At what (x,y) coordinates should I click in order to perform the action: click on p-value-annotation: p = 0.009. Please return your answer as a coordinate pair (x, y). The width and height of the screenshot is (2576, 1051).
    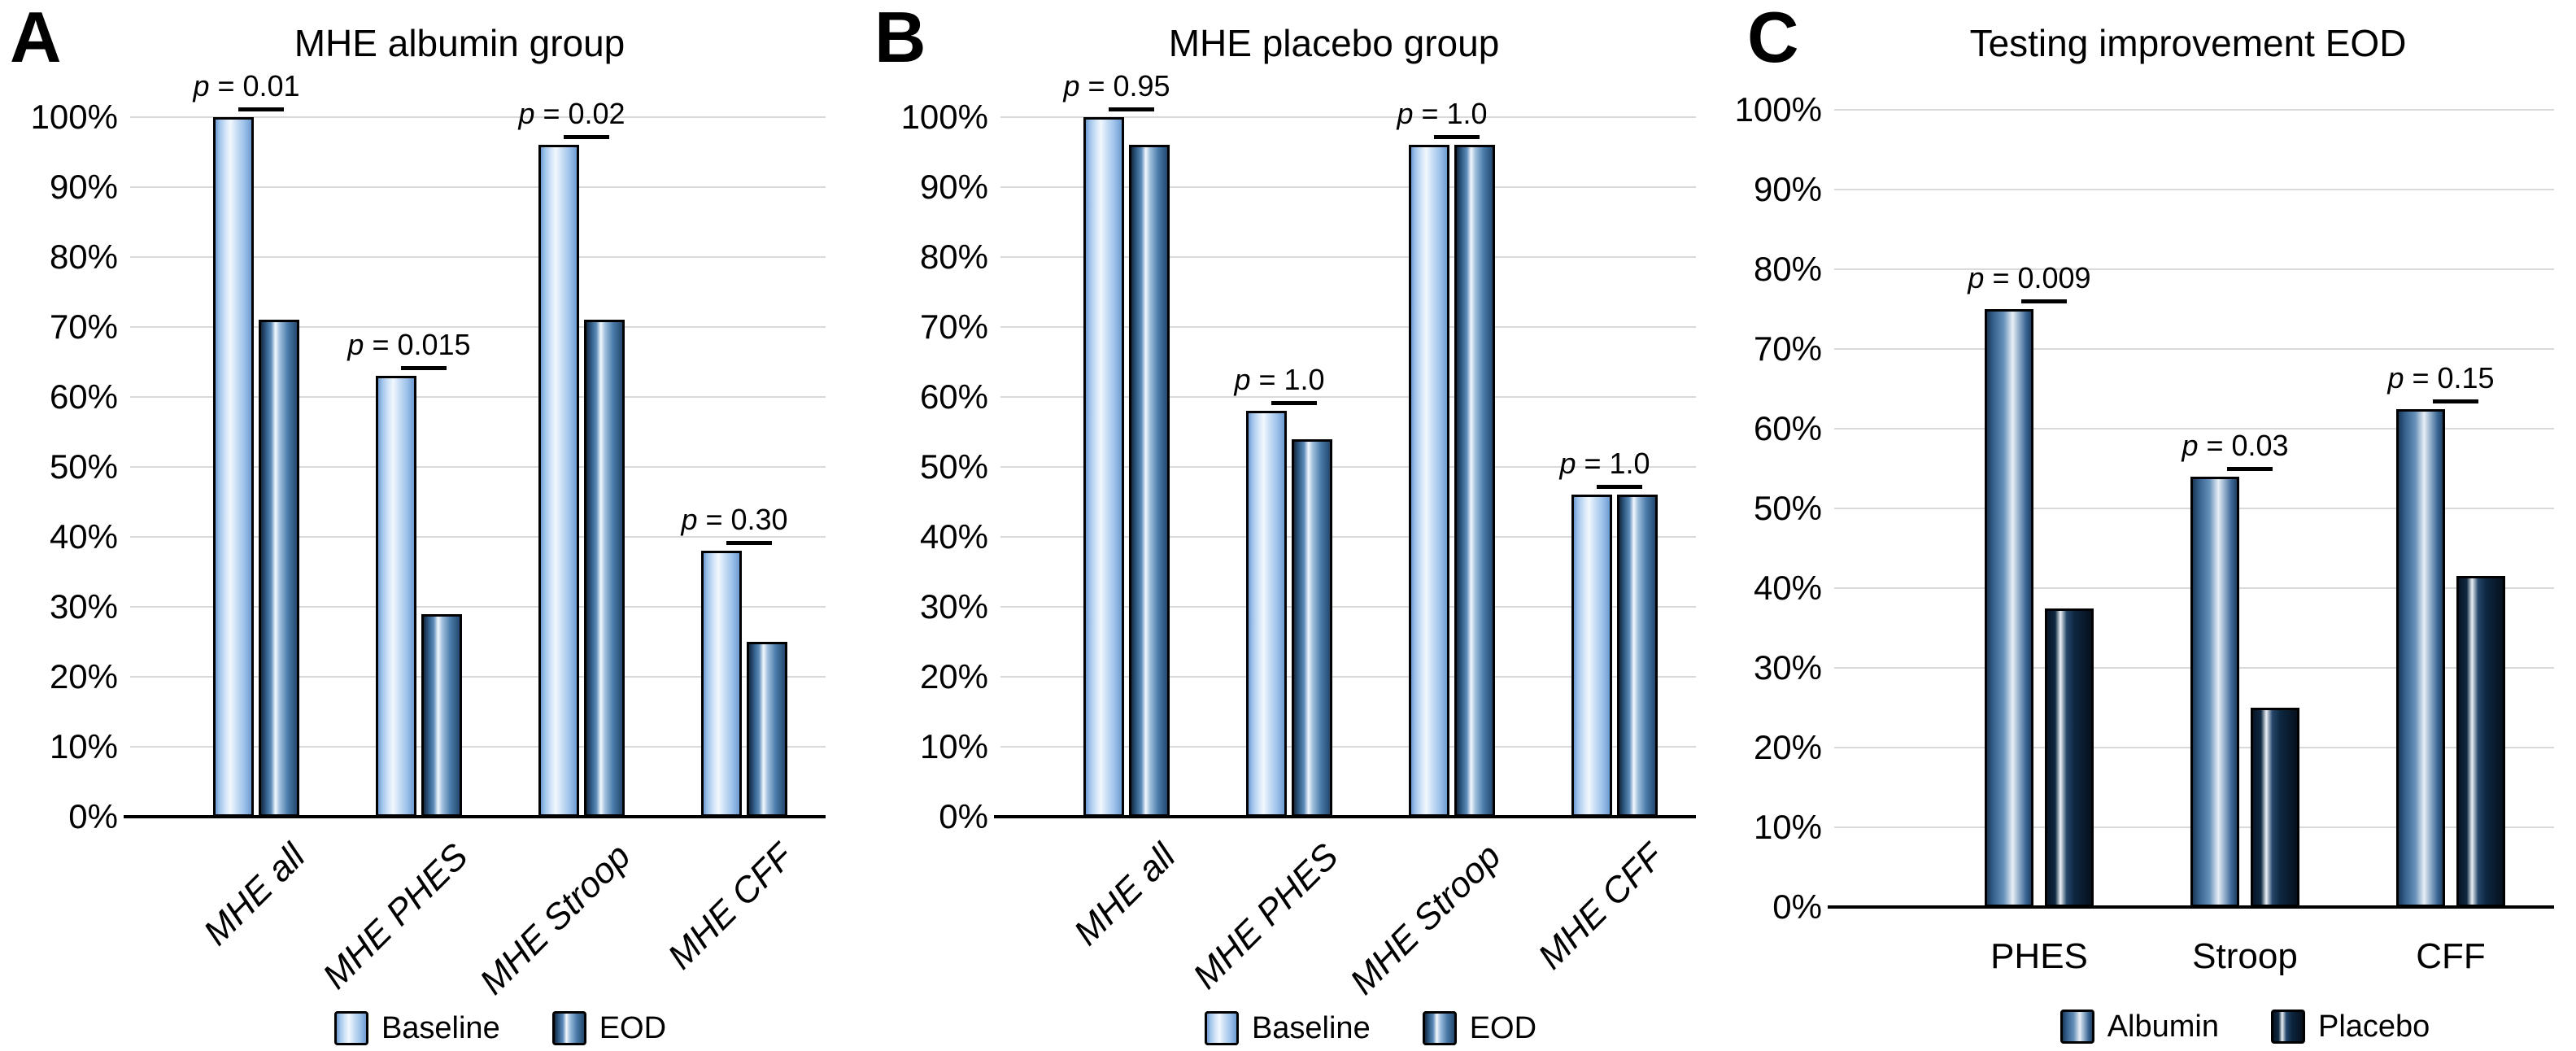
    Looking at the image, I should click on (2029, 278).